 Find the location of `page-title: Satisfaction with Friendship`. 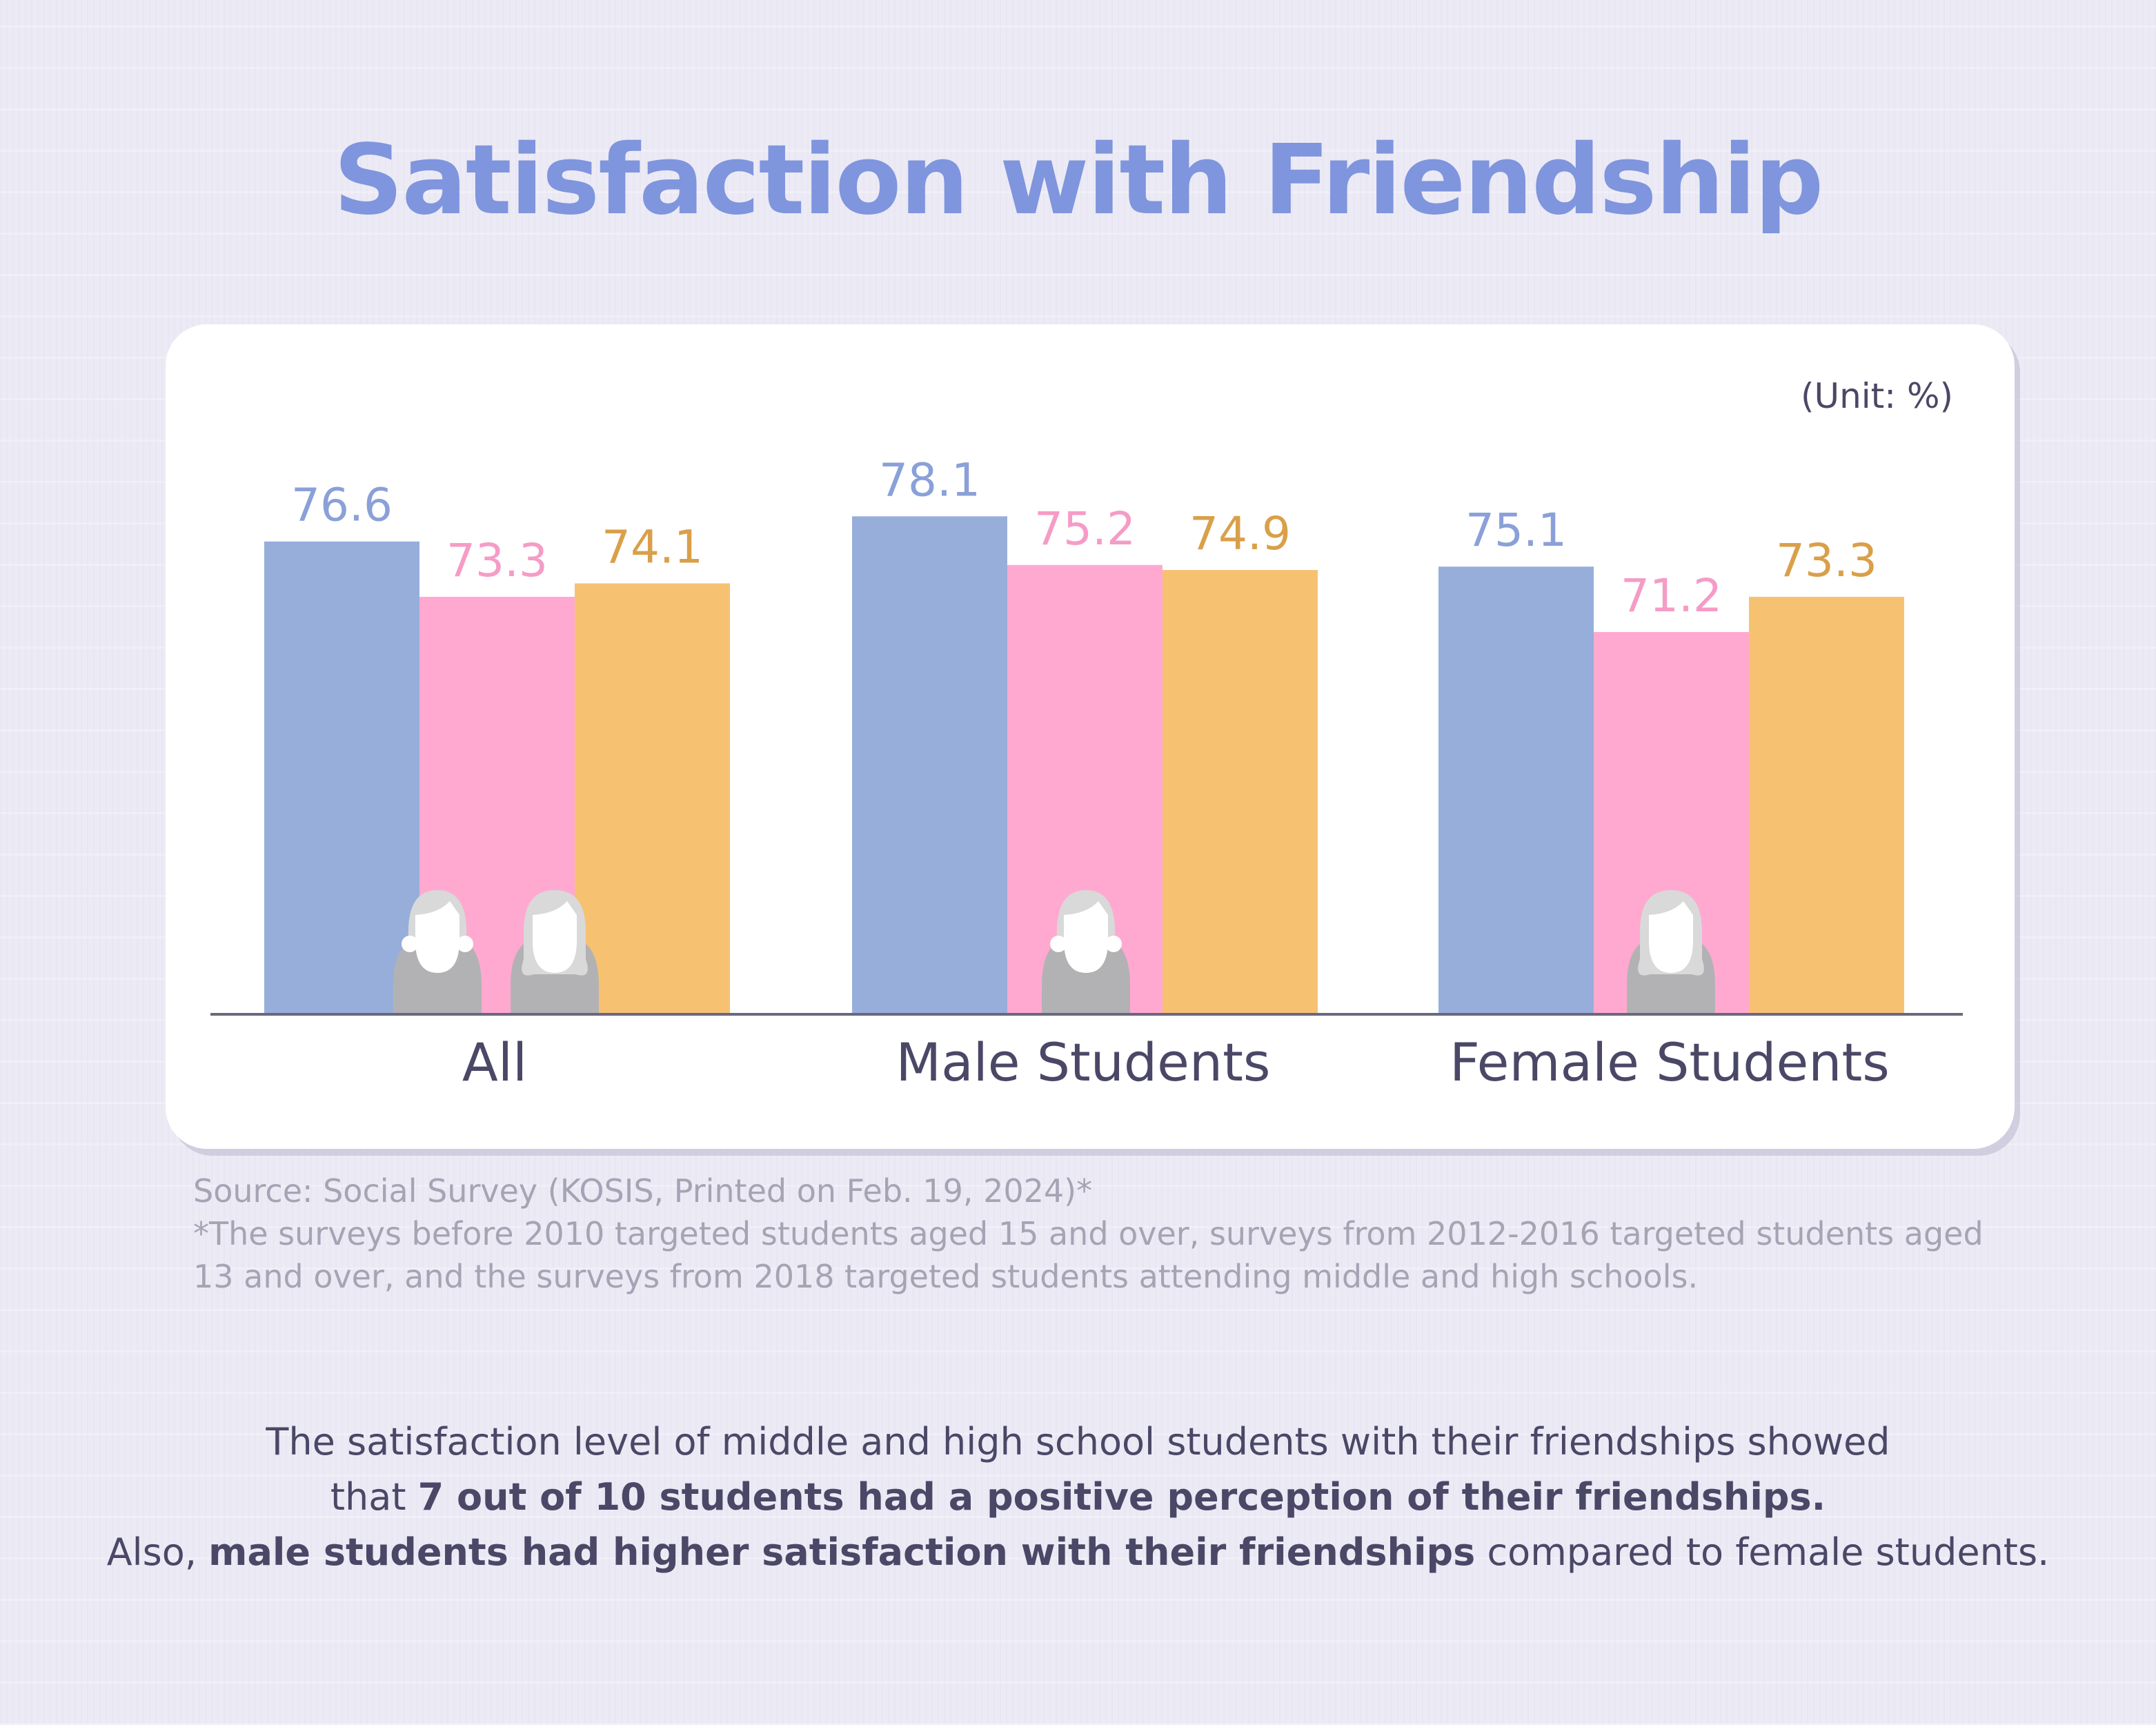

page-title: Satisfaction with Friendship is located at coordinates (1078, 180).